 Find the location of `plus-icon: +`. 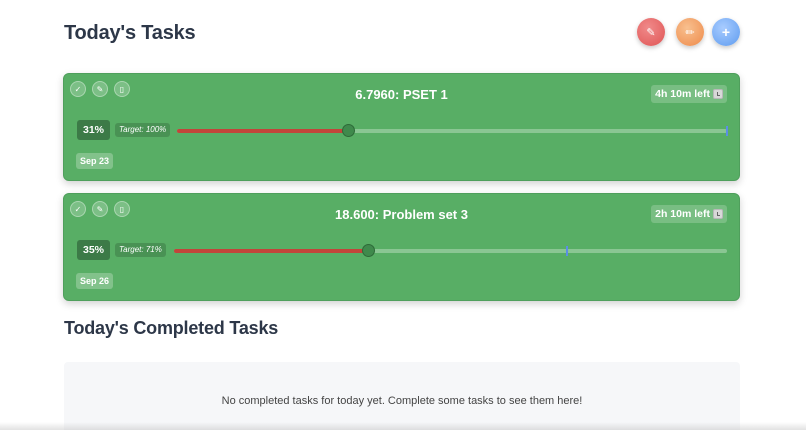

plus-icon: + is located at coordinates (726, 32).